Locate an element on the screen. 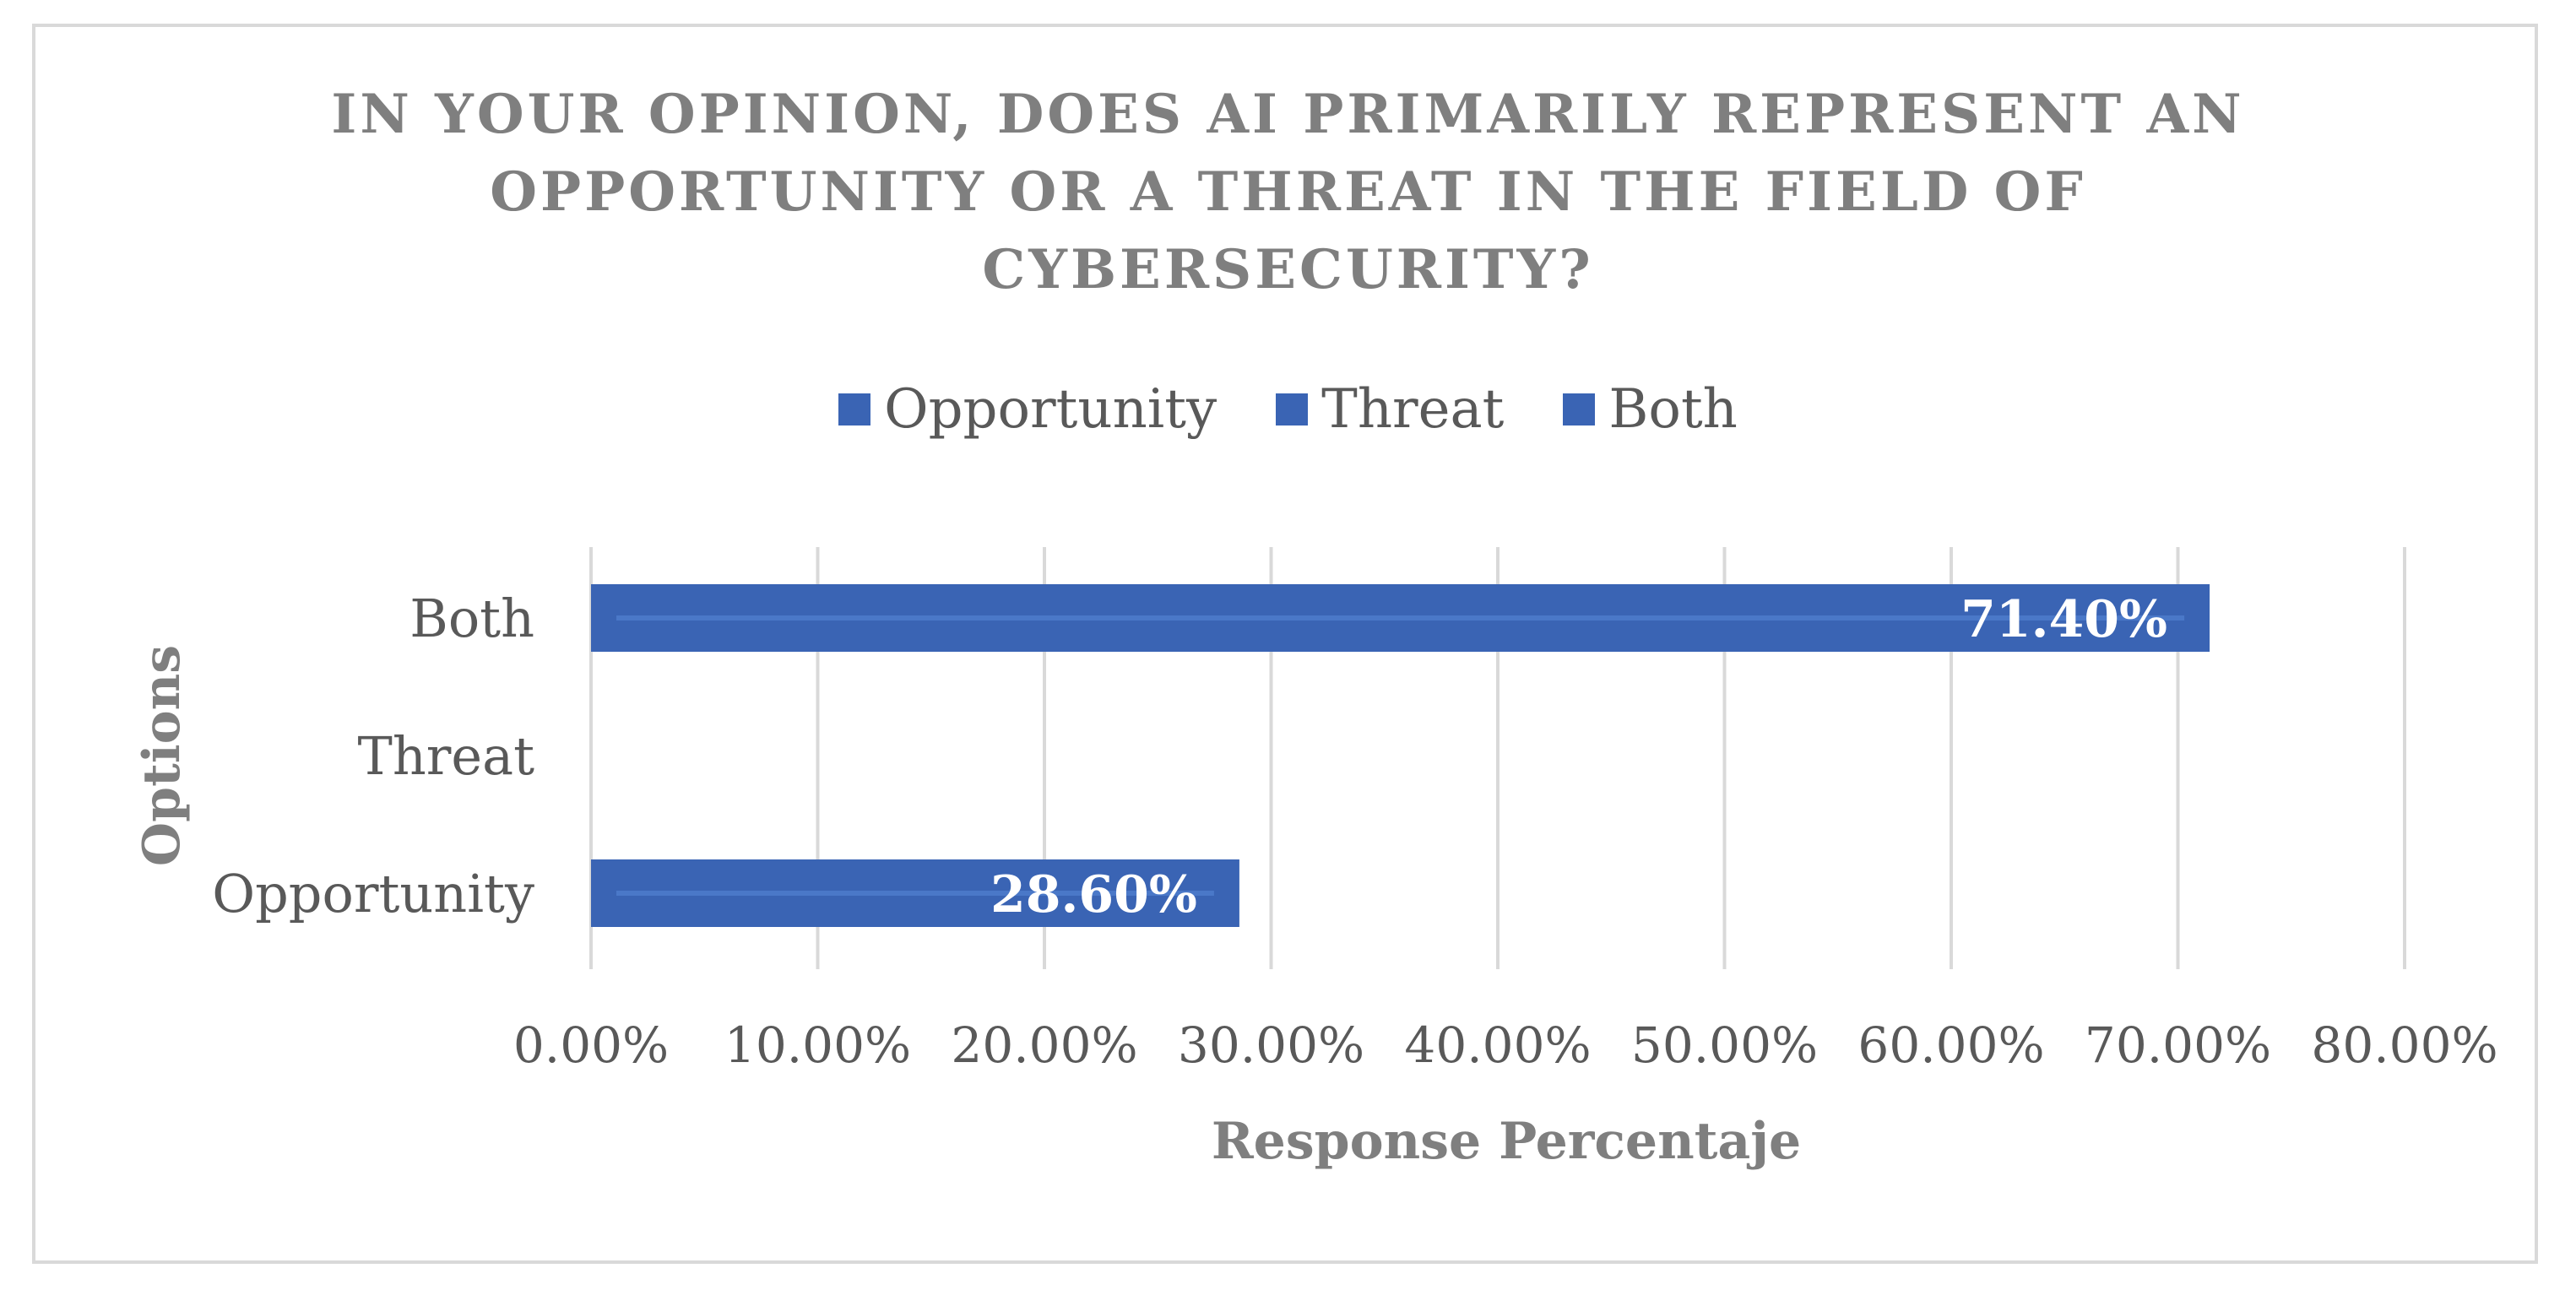 This screenshot has width=2576, height=1290. legend-label: Threat is located at coordinates (1413, 409).